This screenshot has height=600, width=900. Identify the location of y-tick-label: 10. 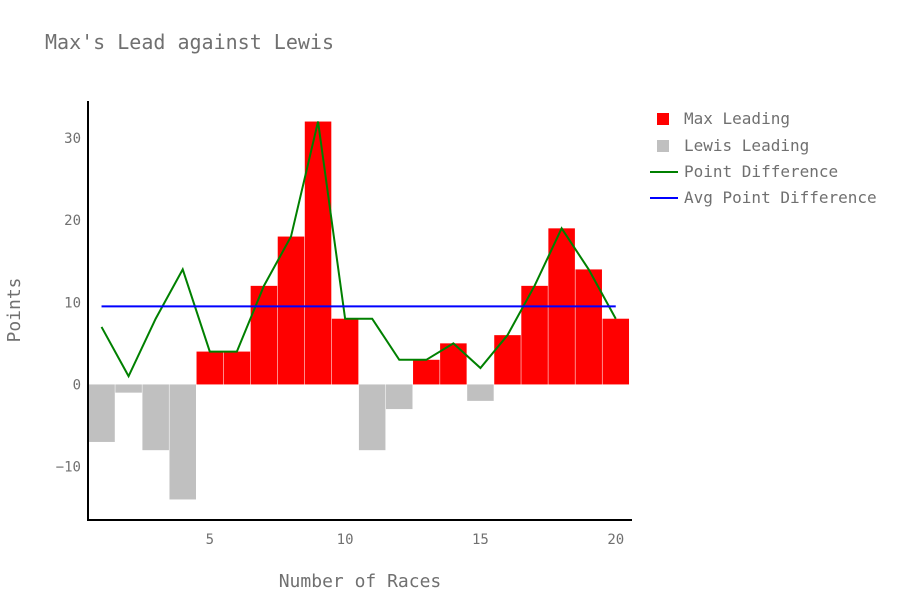
(72, 303).